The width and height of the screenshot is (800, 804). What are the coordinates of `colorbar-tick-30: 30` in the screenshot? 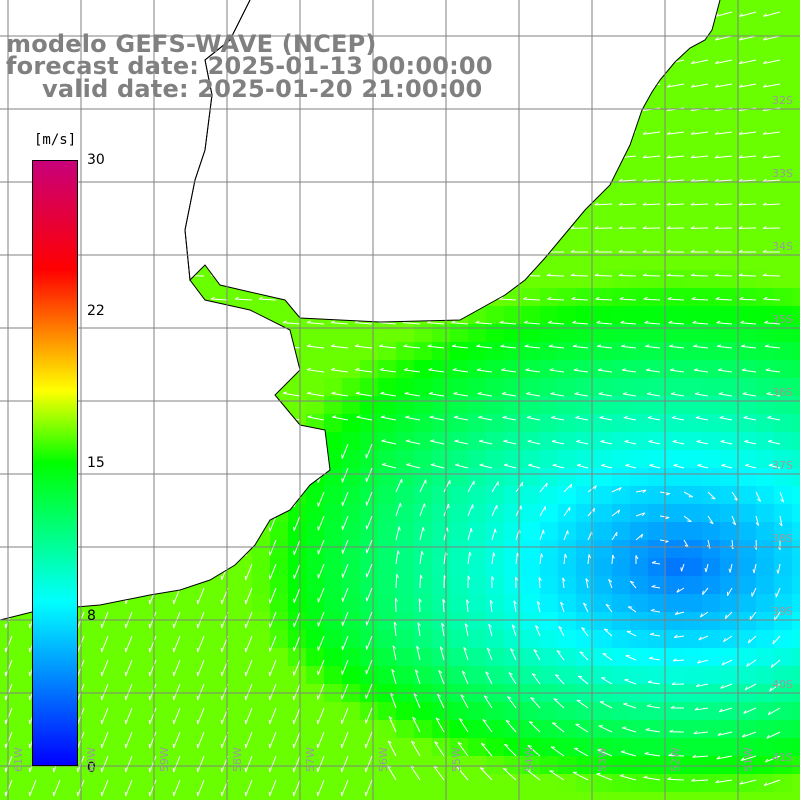 It's located at (96, 160).